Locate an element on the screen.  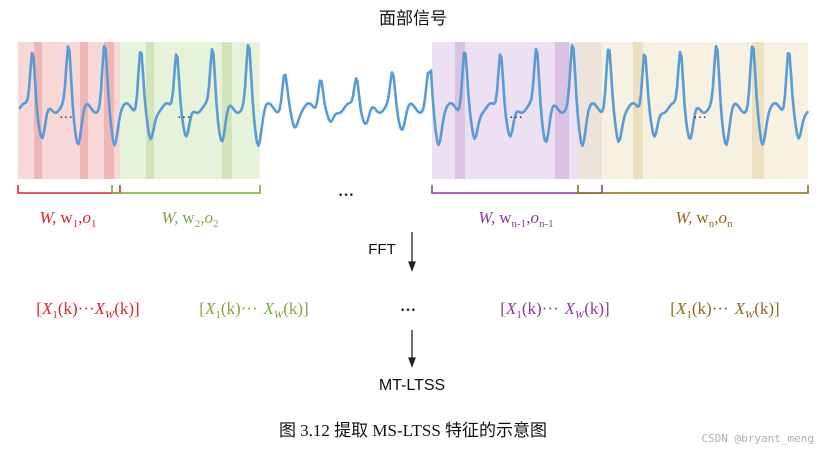
fft-label: FFT is located at coordinates (382, 249).